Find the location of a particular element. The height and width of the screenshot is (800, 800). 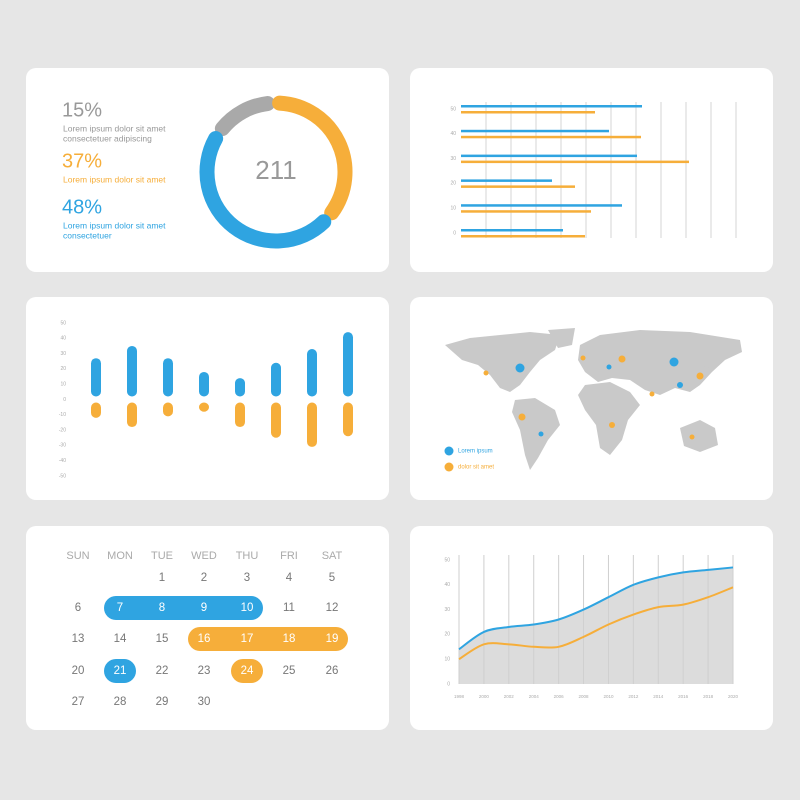

x-tick-label: 2014 is located at coordinates (658, 696).